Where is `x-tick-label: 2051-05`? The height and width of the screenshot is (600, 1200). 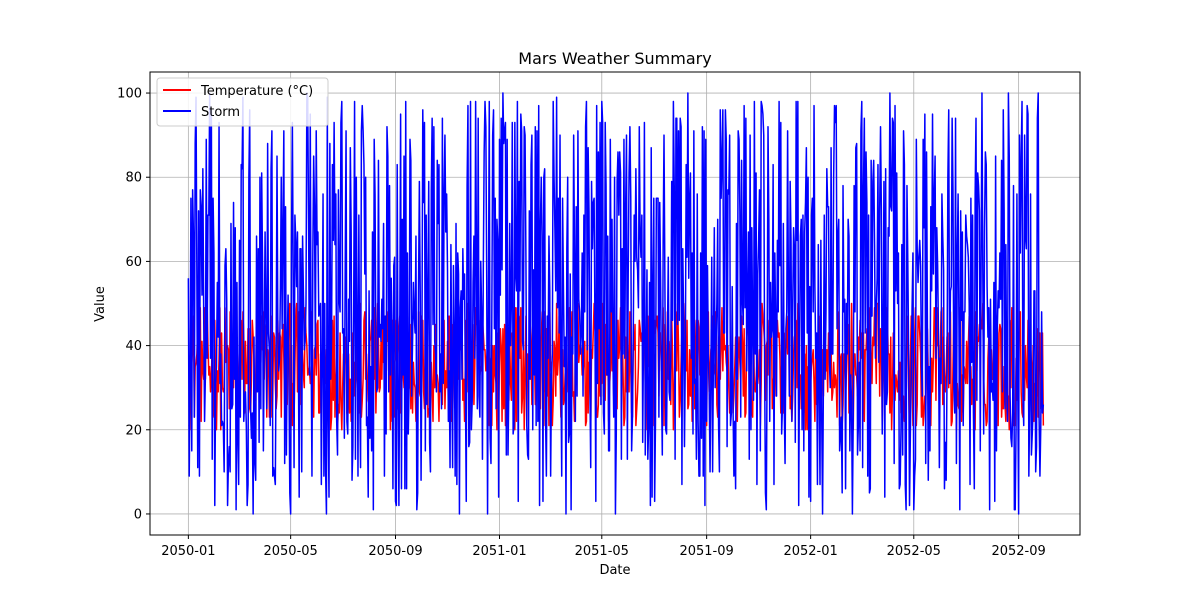
x-tick-label: 2051-05 is located at coordinates (602, 551).